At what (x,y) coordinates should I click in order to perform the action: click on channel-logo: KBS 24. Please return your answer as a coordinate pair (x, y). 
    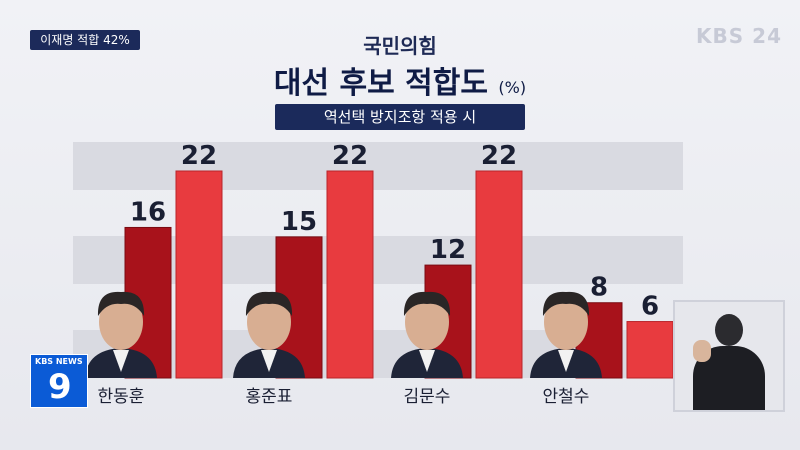
    Looking at the image, I should click on (739, 36).